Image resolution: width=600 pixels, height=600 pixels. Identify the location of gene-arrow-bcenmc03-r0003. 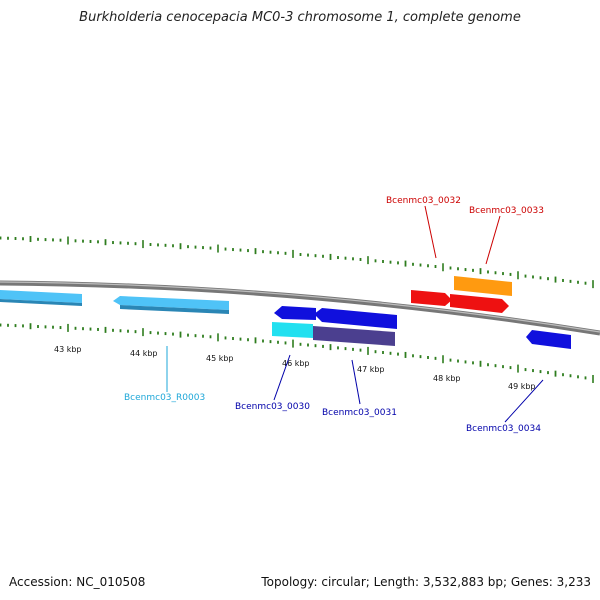
(171, 305).